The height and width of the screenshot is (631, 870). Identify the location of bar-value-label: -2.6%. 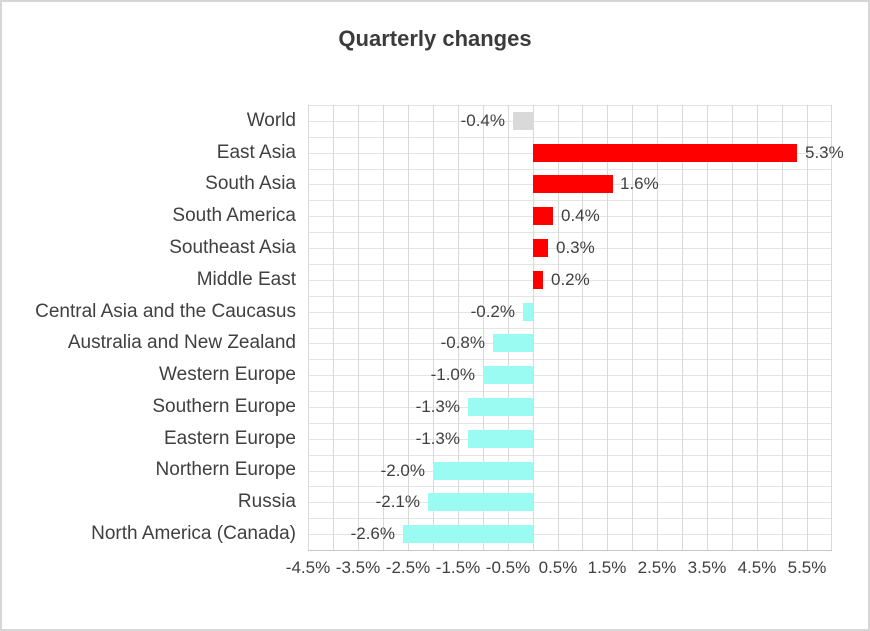
(372, 533).